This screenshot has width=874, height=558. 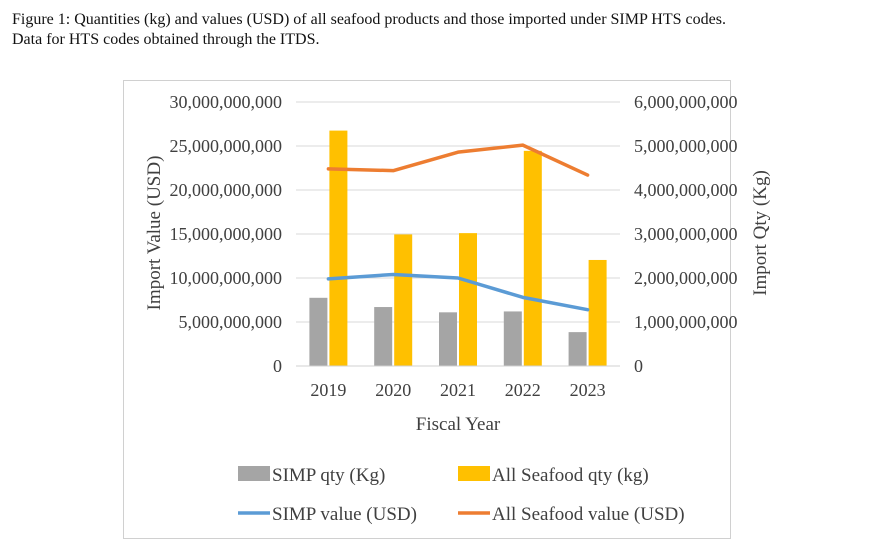 I want to click on left-tick-label: 25,000,000,000, so click(x=226, y=146).